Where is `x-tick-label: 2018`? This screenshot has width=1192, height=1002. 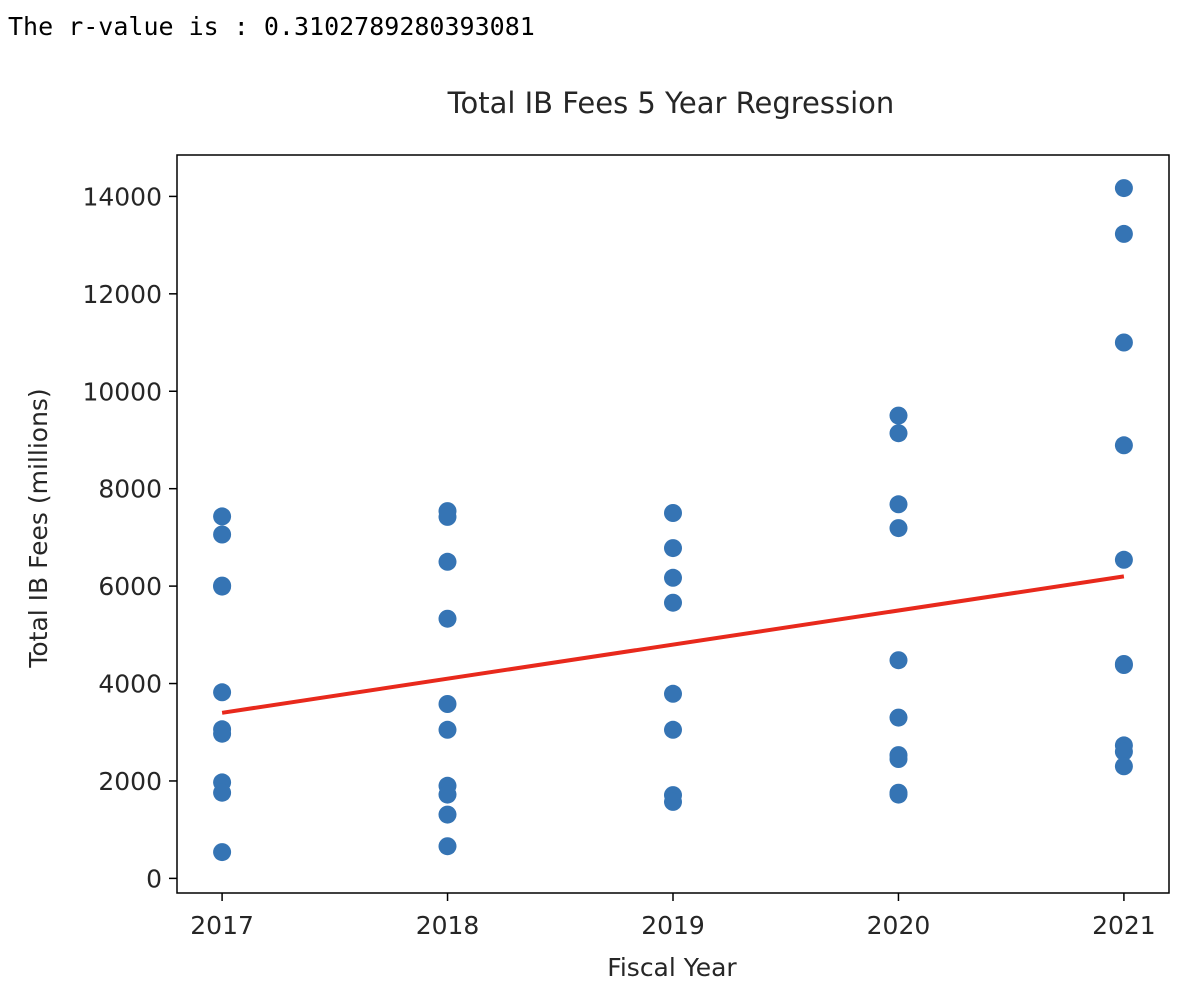
x-tick-label: 2018 is located at coordinates (448, 925).